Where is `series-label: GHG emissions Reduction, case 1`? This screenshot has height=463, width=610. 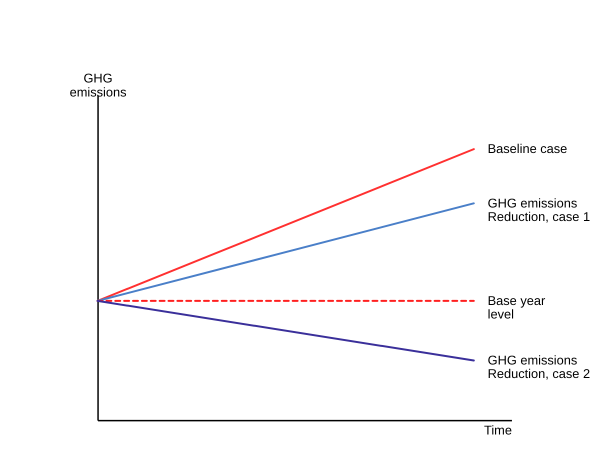
series-label: GHG emissions Reduction, case 1 is located at coordinates (539, 209).